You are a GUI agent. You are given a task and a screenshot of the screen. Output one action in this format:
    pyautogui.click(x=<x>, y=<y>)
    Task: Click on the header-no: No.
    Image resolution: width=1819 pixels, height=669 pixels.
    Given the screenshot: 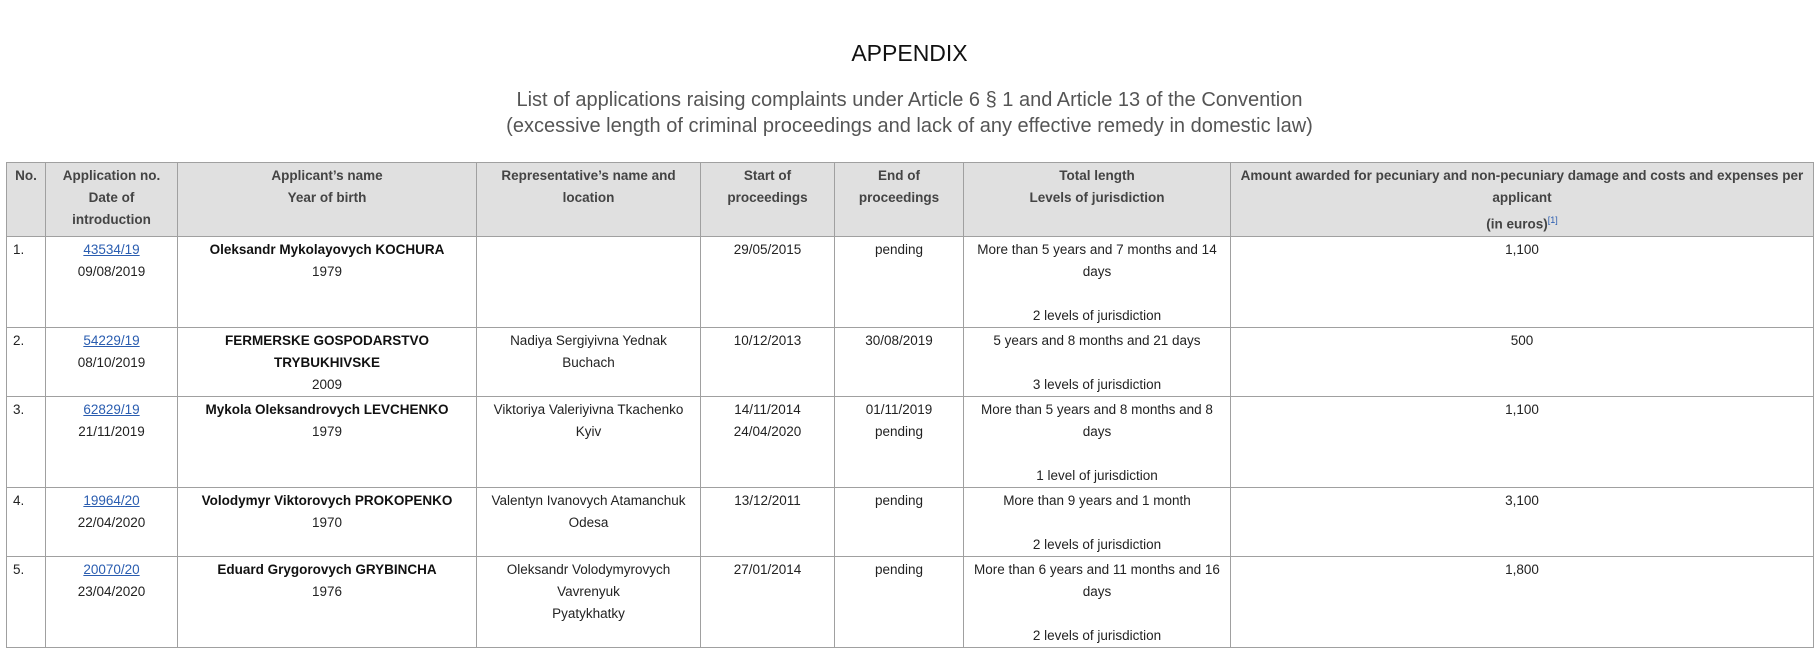 What is the action you would take?
    pyautogui.click(x=26, y=199)
    